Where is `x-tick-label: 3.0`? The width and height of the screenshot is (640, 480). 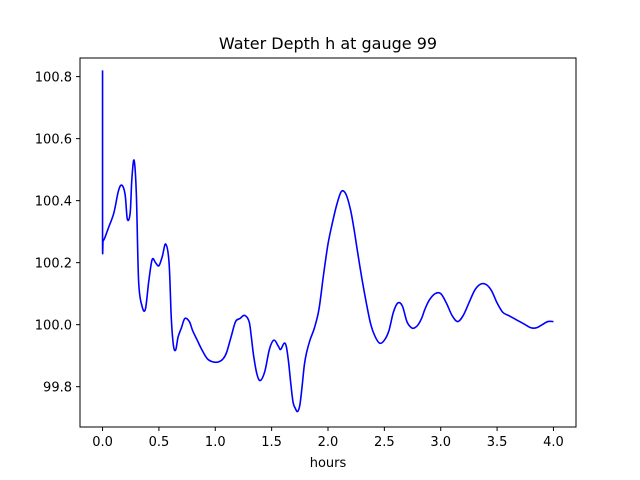 x-tick-label: 3.0 is located at coordinates (440, 442).